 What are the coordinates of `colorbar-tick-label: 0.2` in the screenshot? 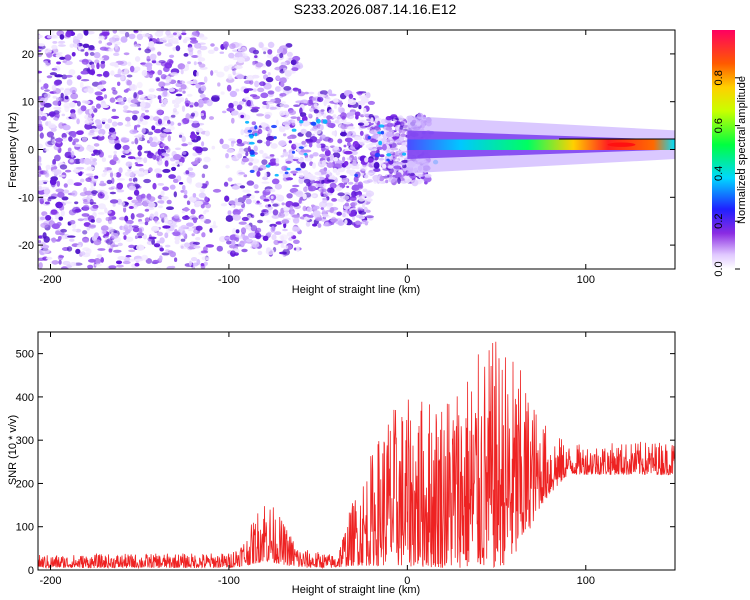 It's located at (719, 221).